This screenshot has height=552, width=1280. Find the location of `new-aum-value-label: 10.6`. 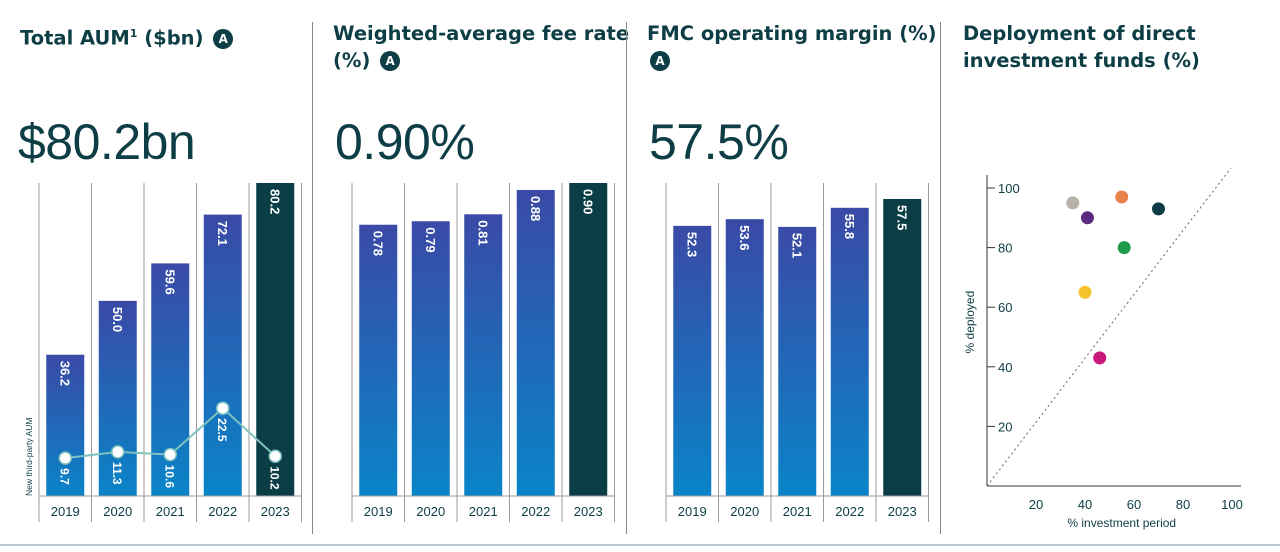

new-aum-value-label: 10.6 is located at coordinates (169, 477).